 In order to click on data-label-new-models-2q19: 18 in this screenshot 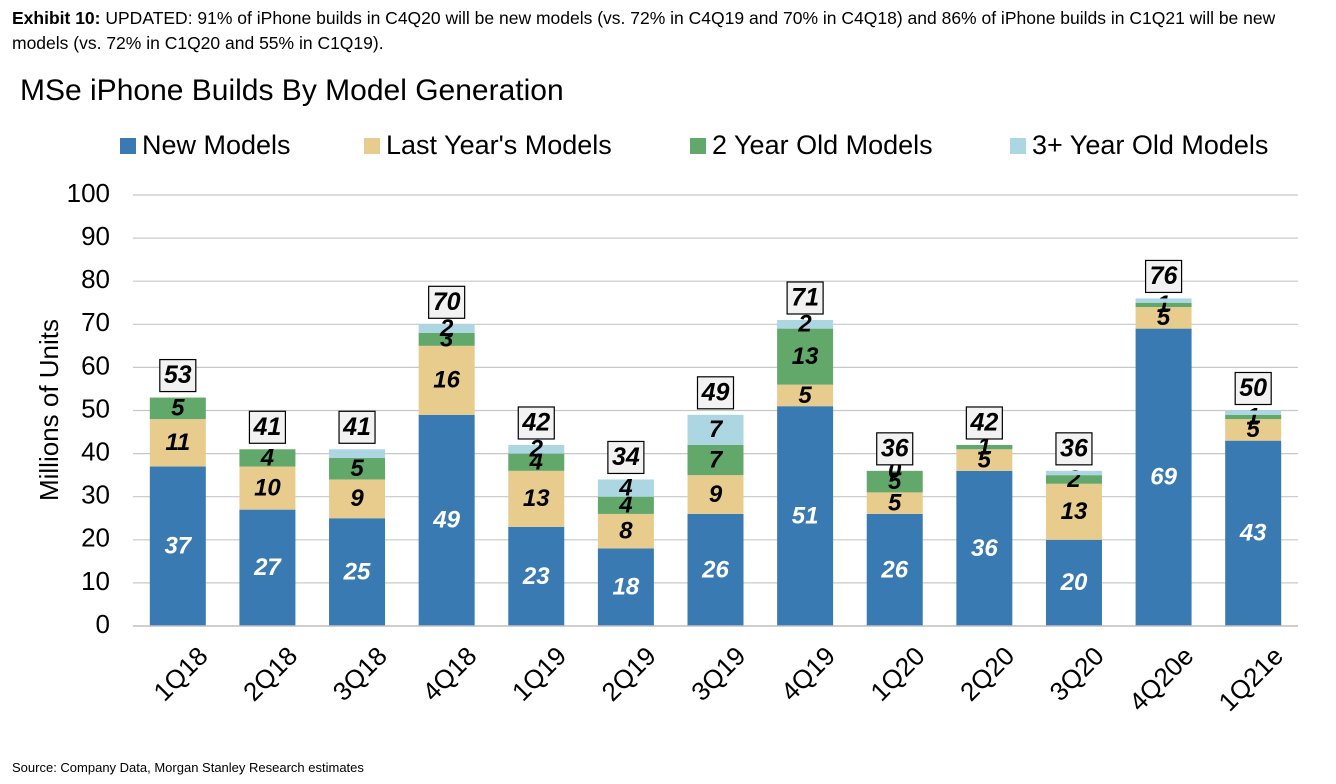, I will do `click(626, 587)`.